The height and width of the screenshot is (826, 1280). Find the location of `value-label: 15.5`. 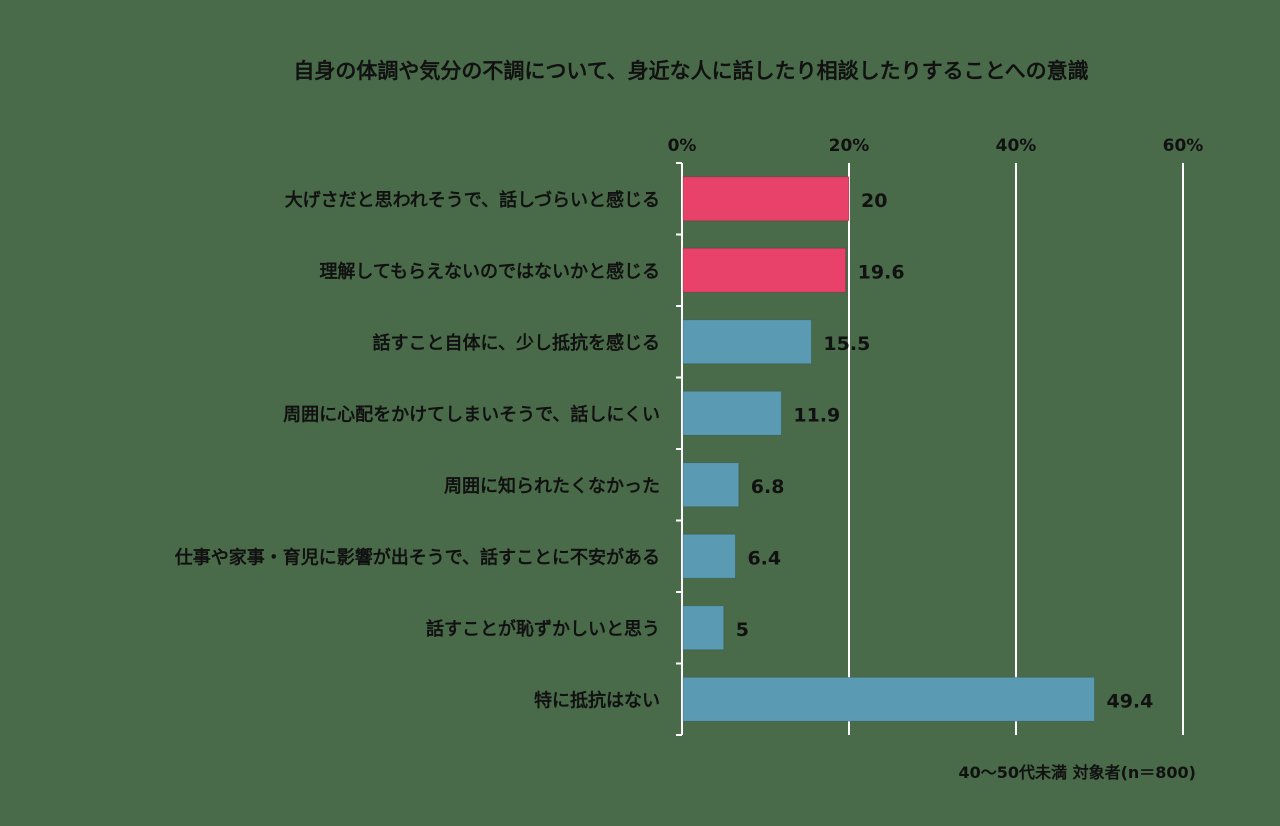

value-label: 15.5 is located at coordinates (846, 344).